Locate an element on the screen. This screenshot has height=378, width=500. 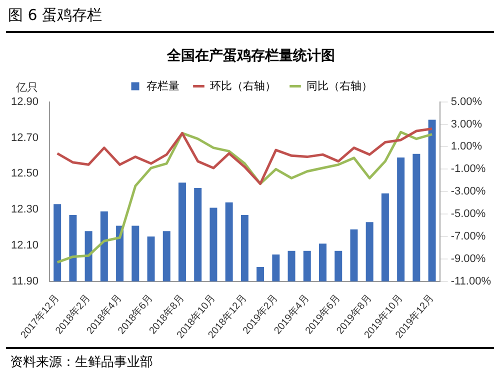
y2-tick-label: 3.00% is located at coordinates (466, 124).